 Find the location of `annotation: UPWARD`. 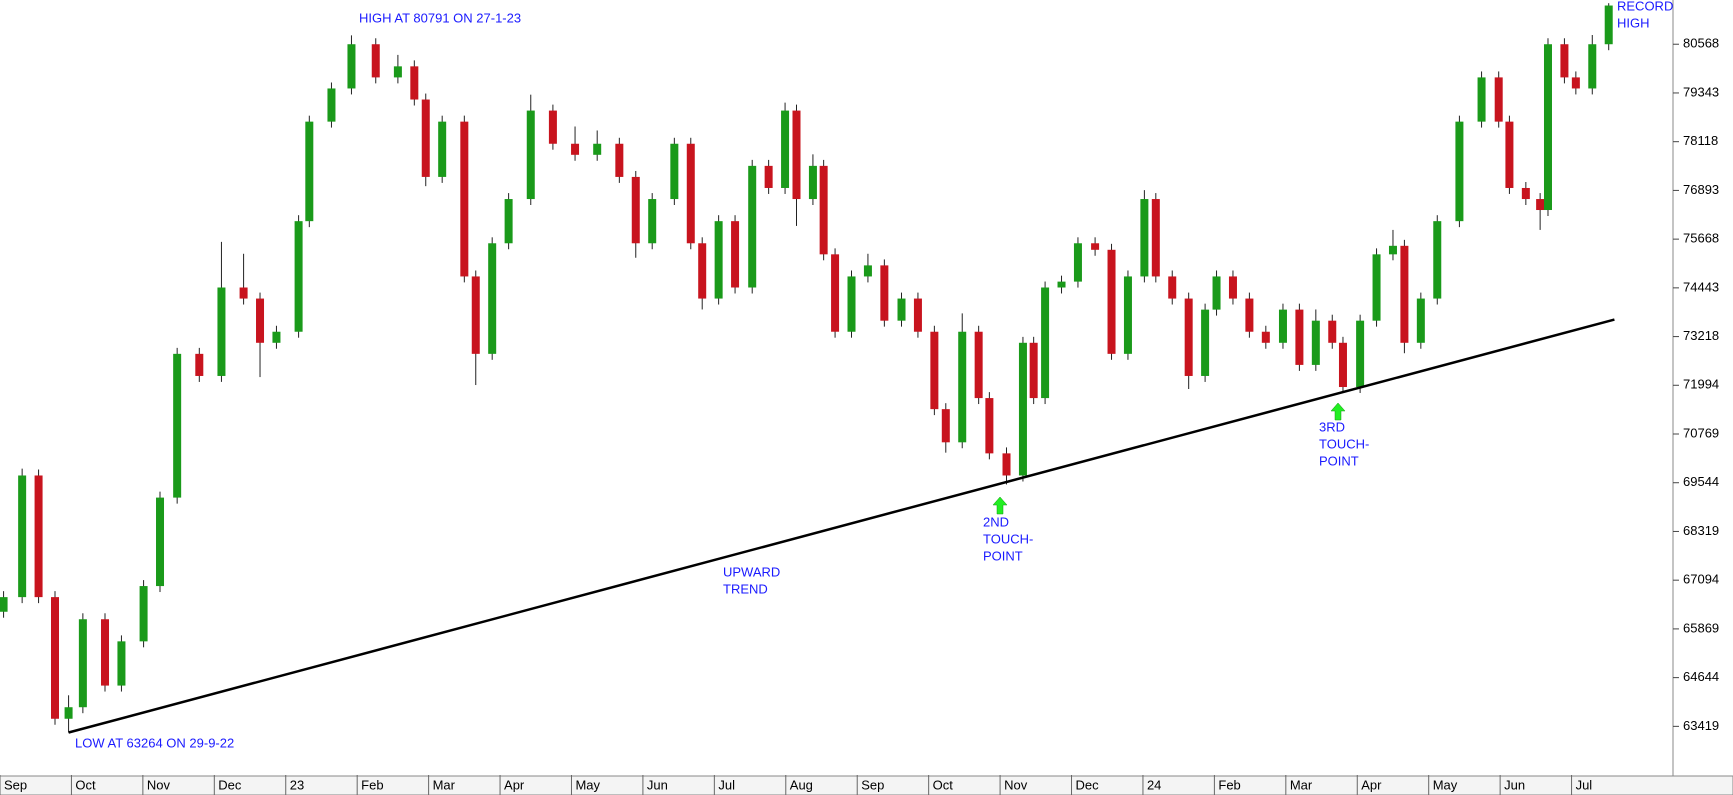

annotation: UPWARD is located at coordinates (751, 571).